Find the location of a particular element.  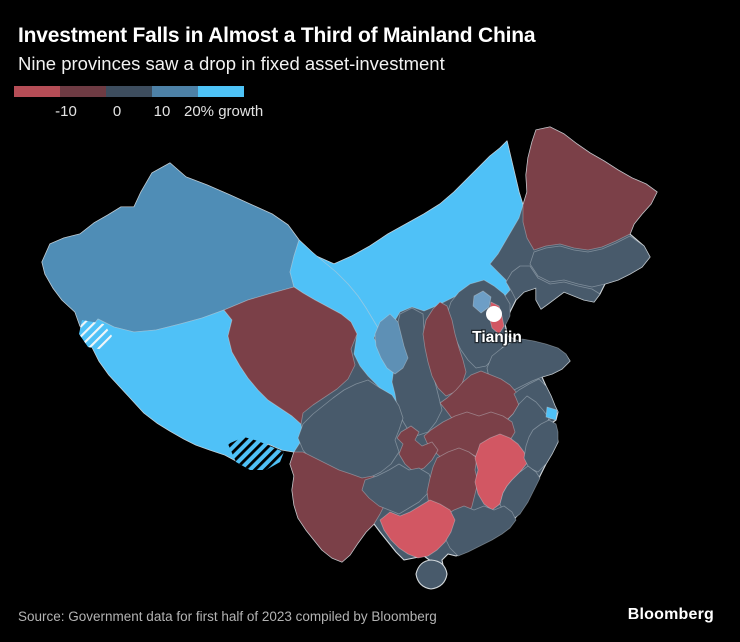

province-shanghai is located at coordinates (551, 413).